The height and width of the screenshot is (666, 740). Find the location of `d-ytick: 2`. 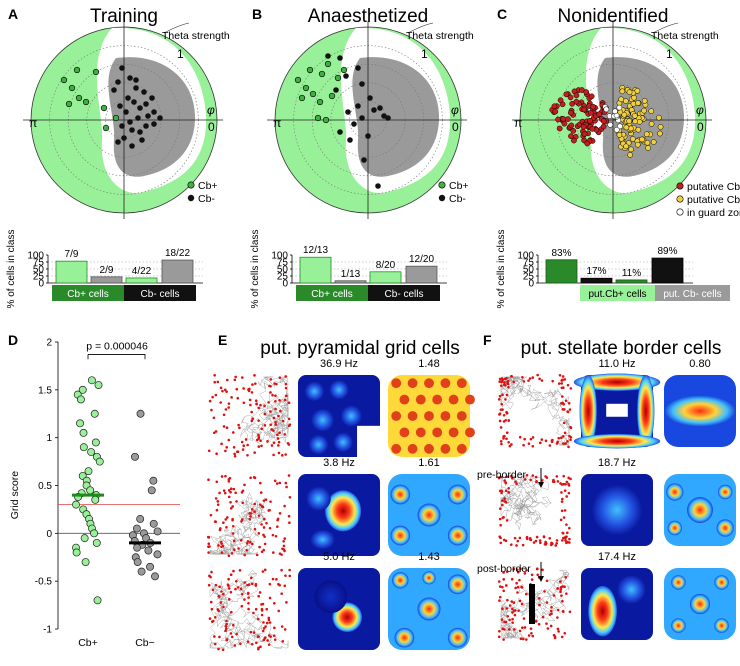

d-ytick: 2 is located at coordinates (49, 343).